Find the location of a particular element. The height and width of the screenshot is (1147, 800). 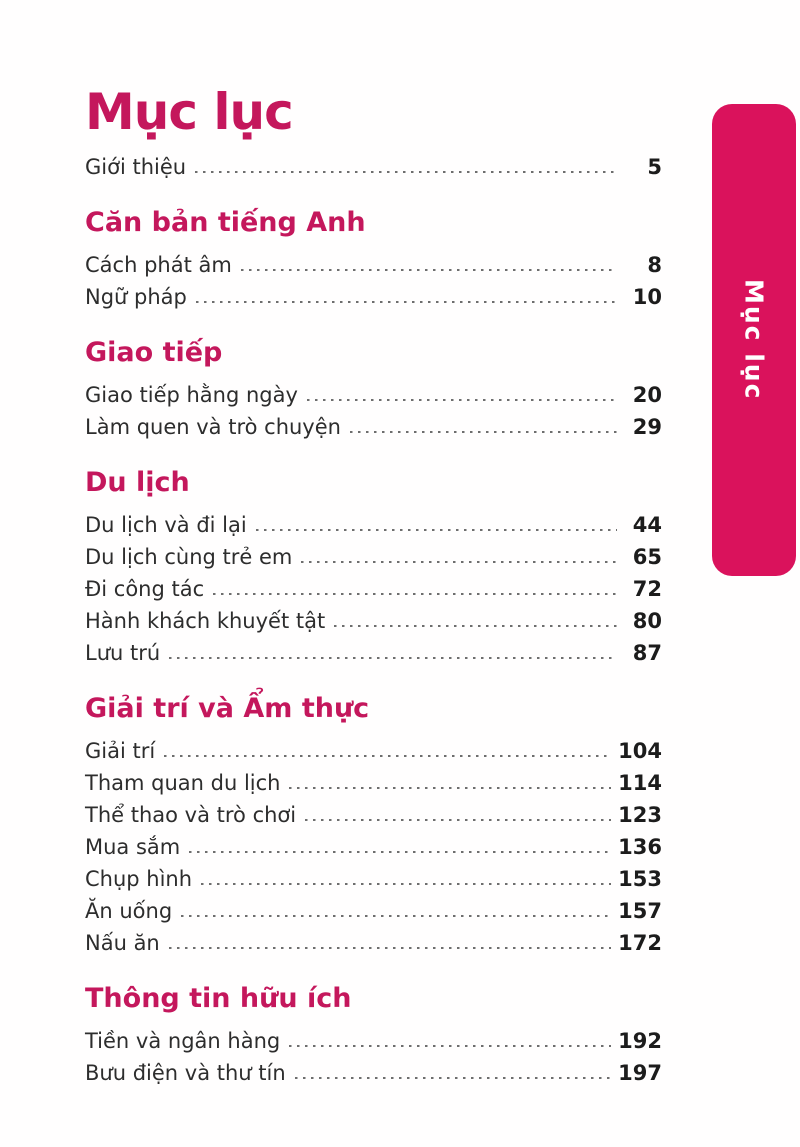

toc-entry-page-number: 123 is located at coordinates (640, 815).